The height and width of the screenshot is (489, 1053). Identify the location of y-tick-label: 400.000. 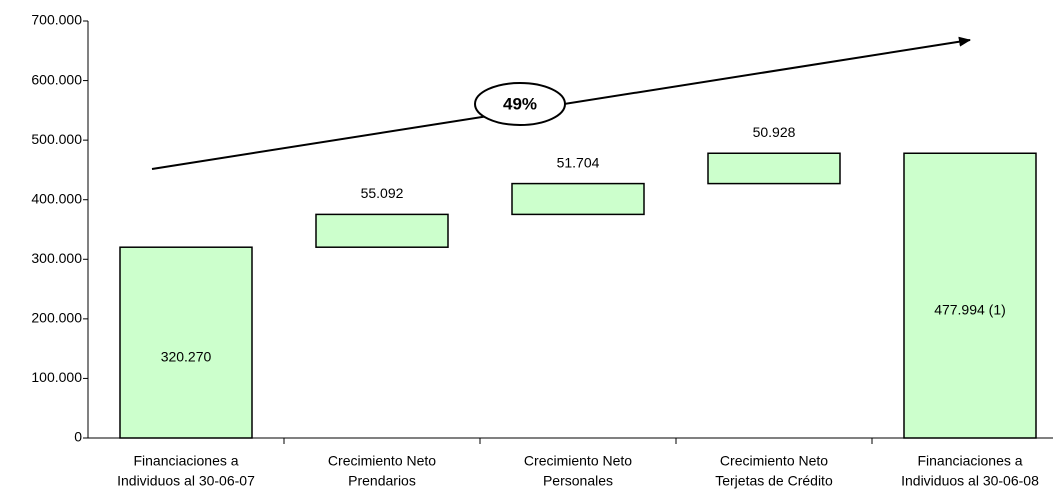
(56, 198).